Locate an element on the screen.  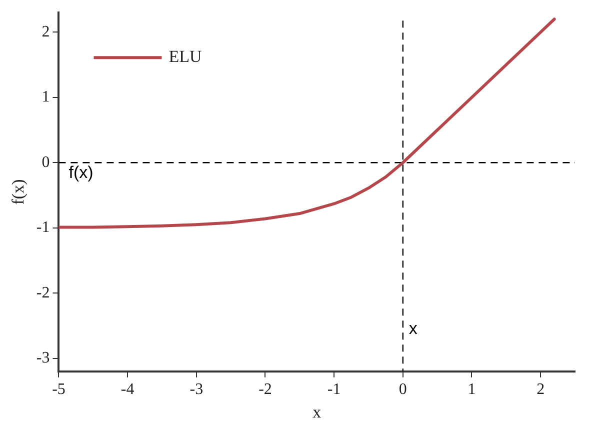
y-tick-label: -3 is located at coordinates (43, 358).